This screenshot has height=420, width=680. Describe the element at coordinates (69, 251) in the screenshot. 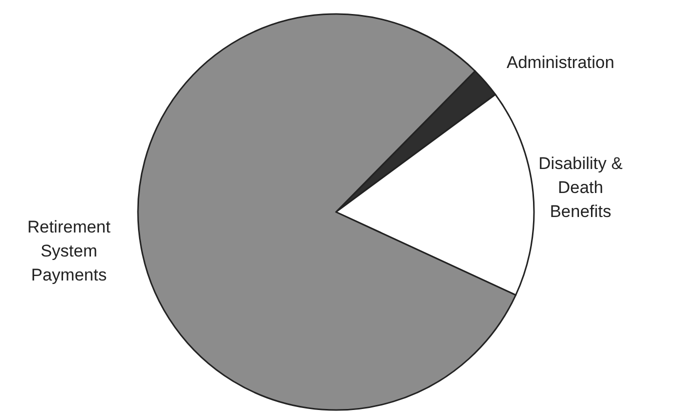

I see `slice-label: Retirement System Payments` at that location.